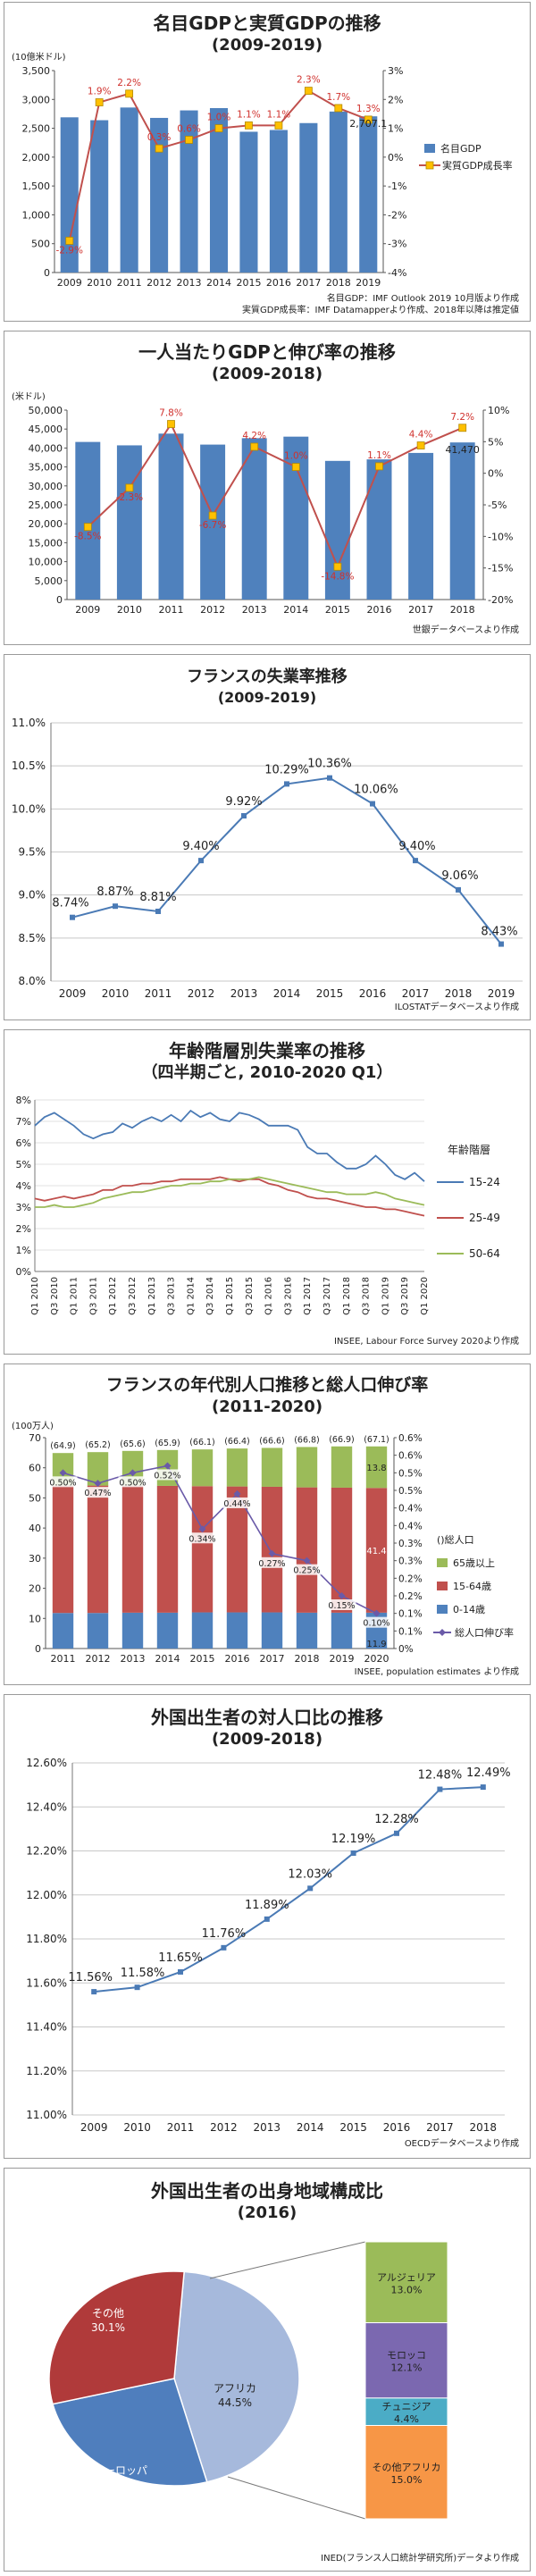 The image size is (536, 2576). What do you see at coordinates (271, 1564) in the screenshot?
I see `data-label: 0.27%` at bounding box center [271, 1564].